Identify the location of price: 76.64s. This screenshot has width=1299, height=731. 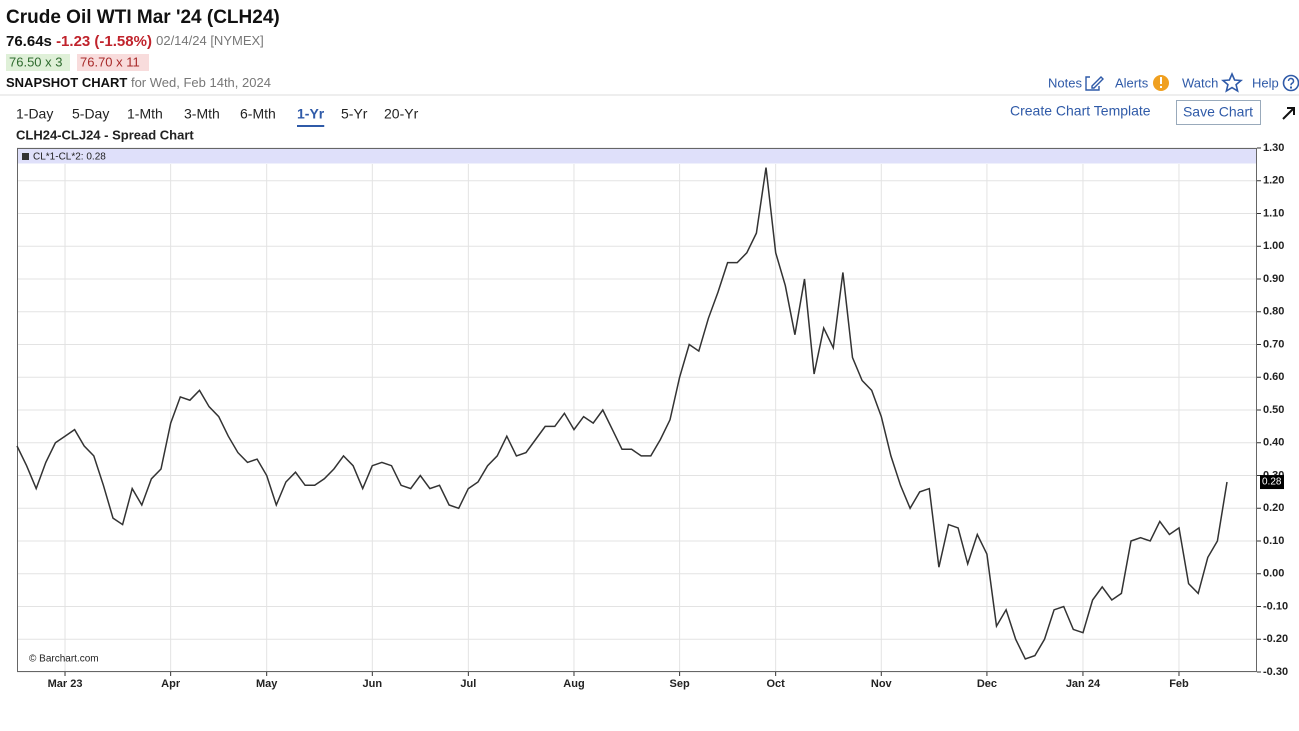
(29, 41).